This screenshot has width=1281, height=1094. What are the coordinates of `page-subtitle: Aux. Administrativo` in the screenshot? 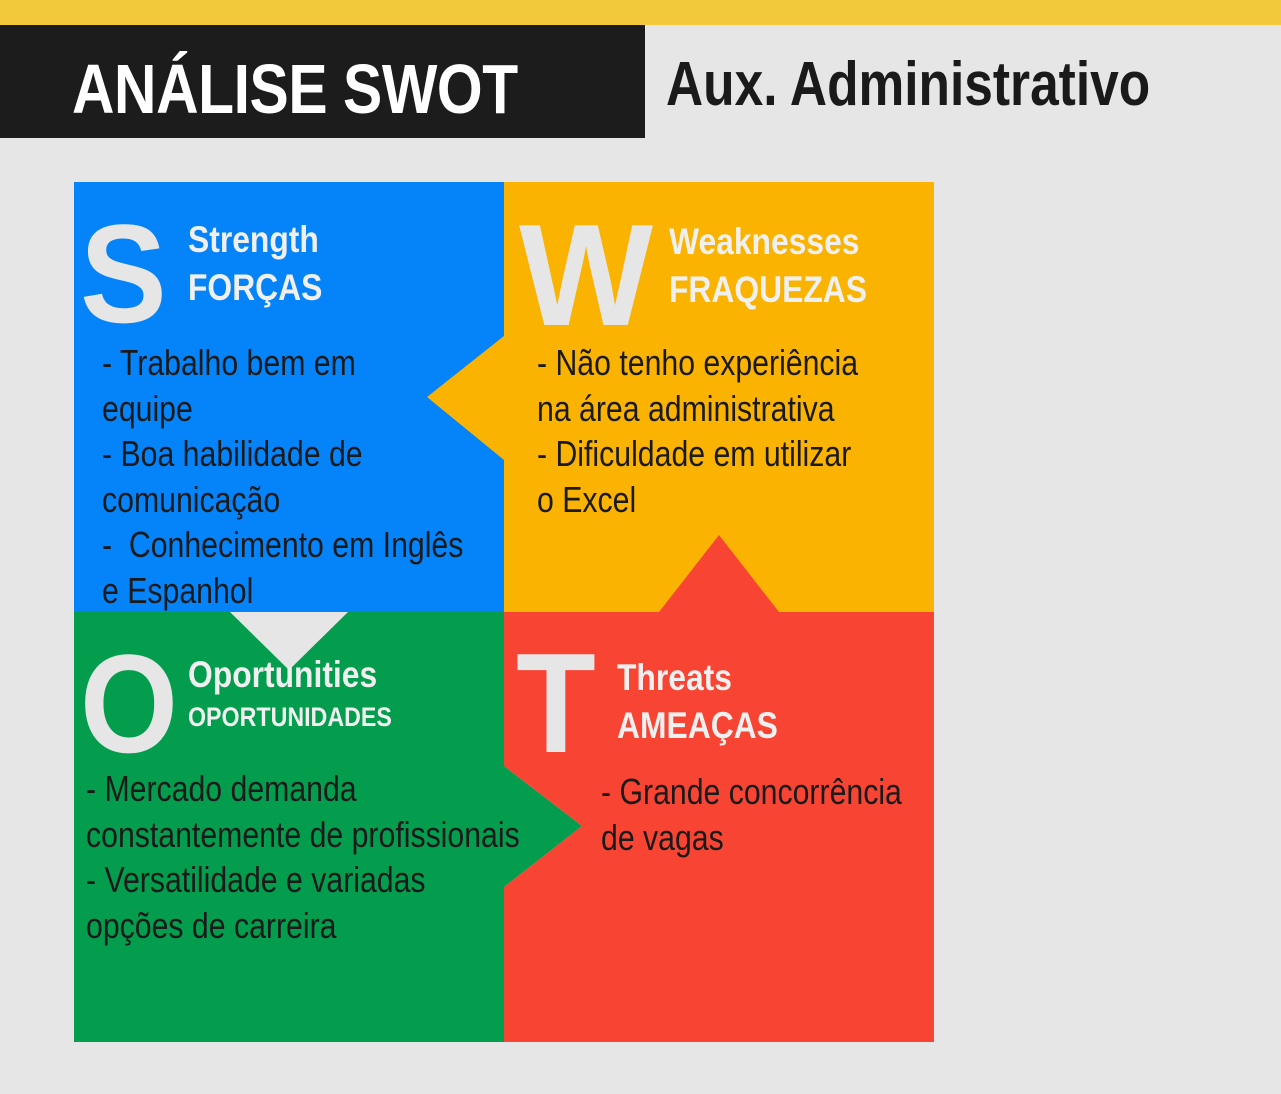 It's located at (908, 84).